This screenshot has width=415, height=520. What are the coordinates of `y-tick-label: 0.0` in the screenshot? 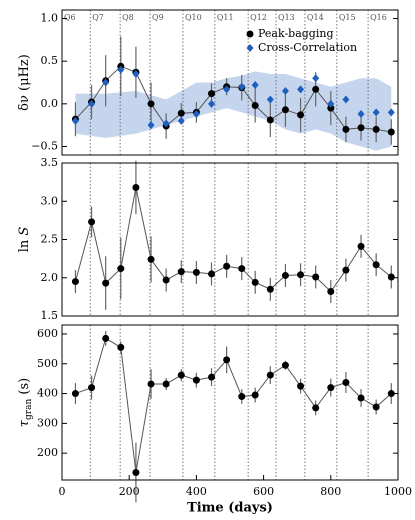 It's located at (50, 103).